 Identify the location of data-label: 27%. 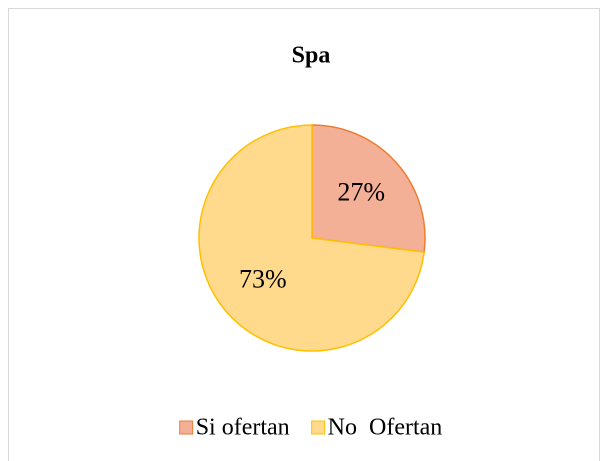
(361, 192).